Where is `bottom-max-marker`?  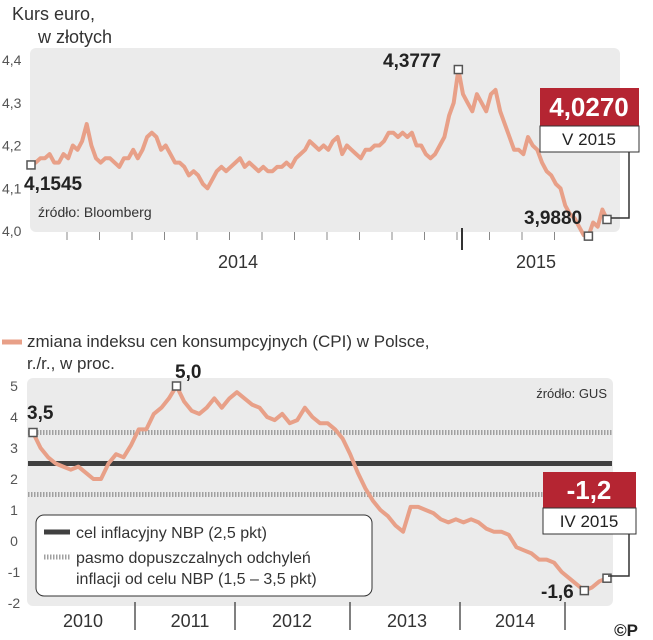
bottom-max-marker is located at coordinates (176, 386).